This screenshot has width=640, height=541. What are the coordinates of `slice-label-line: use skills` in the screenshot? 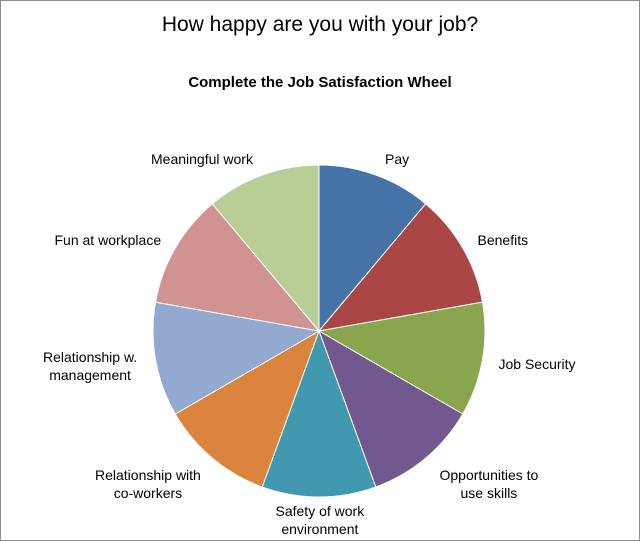 It's located at (489, 493).